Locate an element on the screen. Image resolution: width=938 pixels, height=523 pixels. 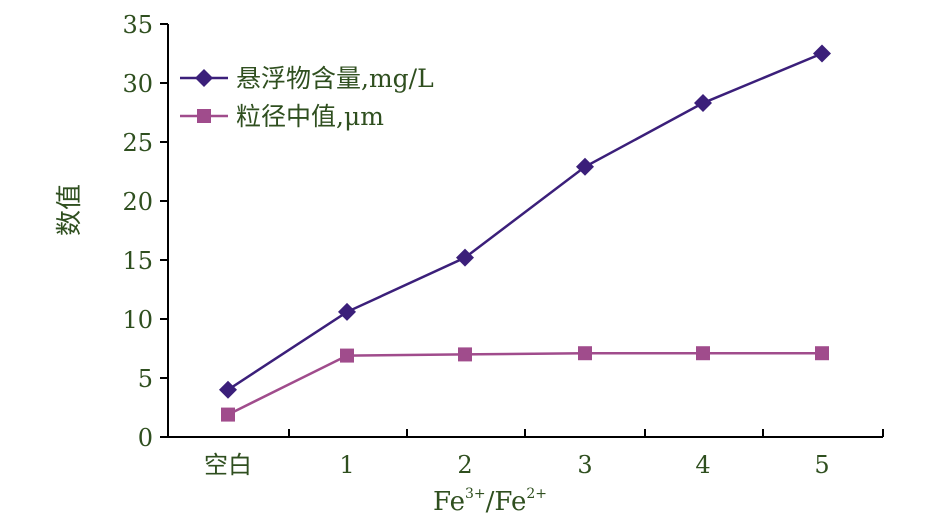
x-axis-title: Fe3+/Fe2+ is located at coordinates (490, 501).